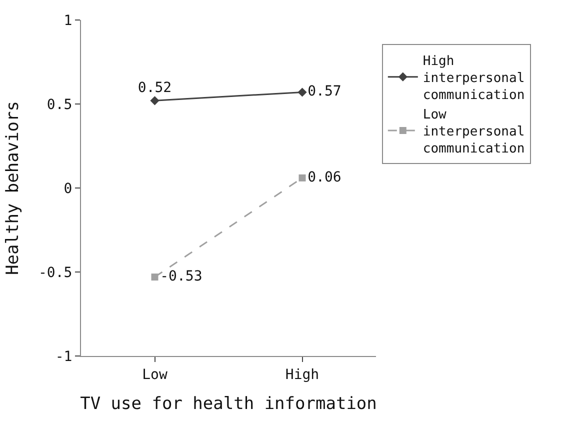 The width and height of the screenshot is (576, 426). I want to click on y-tick-label: 1, so click(68, 20).